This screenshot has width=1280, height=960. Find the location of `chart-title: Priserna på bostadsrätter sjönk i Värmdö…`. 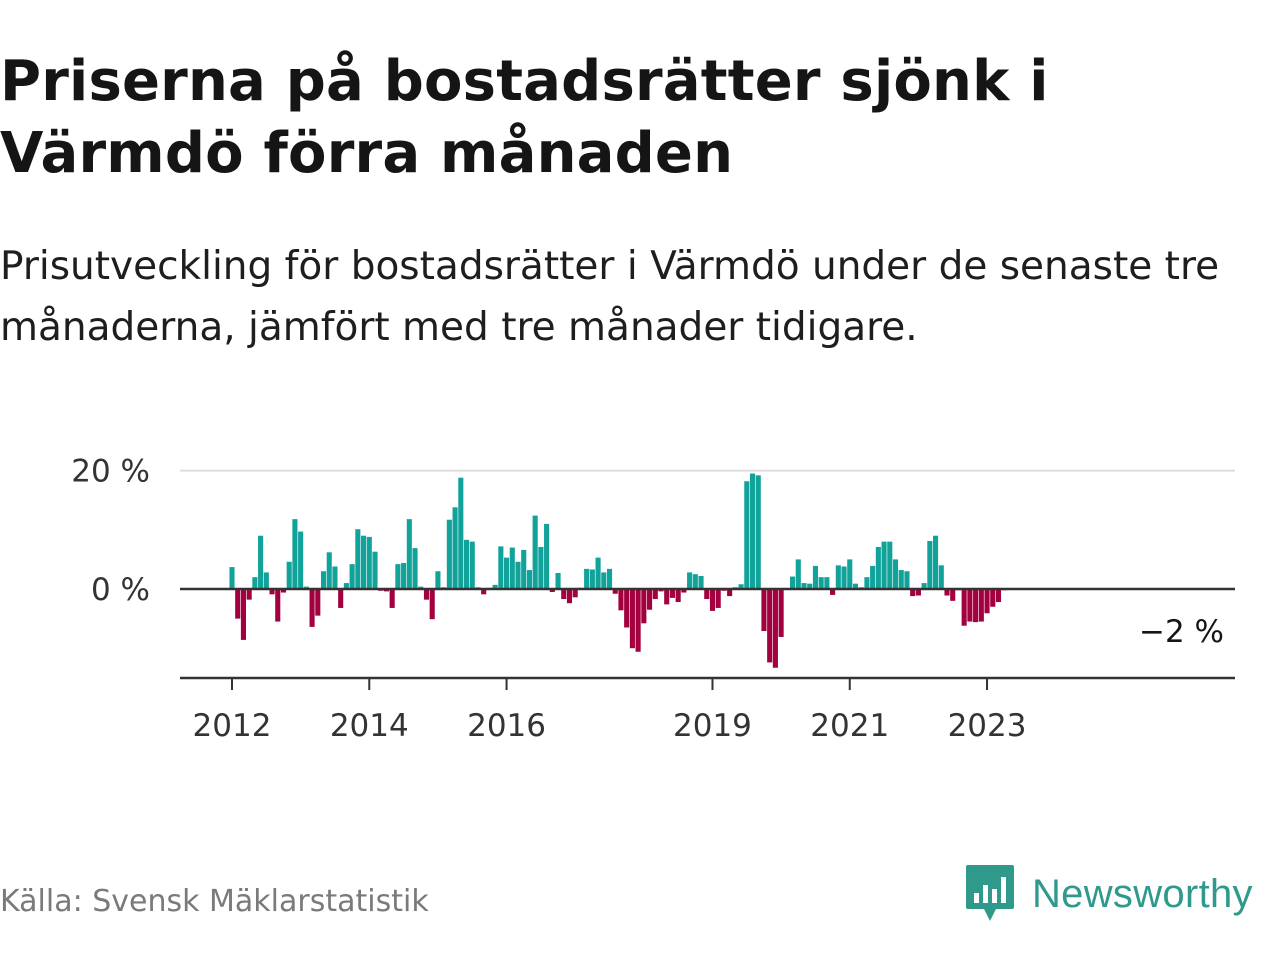

chart-title: Priserna på bostadsrätter sjönk i Värmdö… is located at coordinates (524, 117).